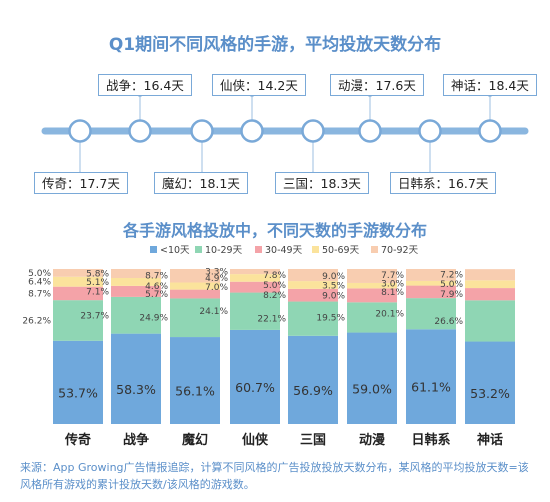  I want to click on data-label: 59.0%, so click(372, 388).